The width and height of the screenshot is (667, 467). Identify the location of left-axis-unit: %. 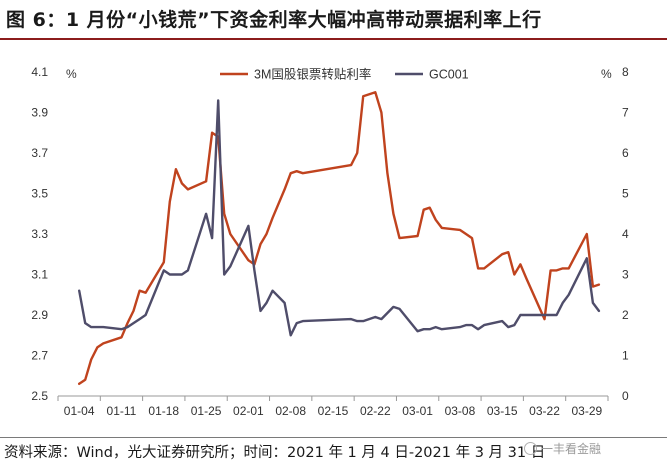
(71, 74).